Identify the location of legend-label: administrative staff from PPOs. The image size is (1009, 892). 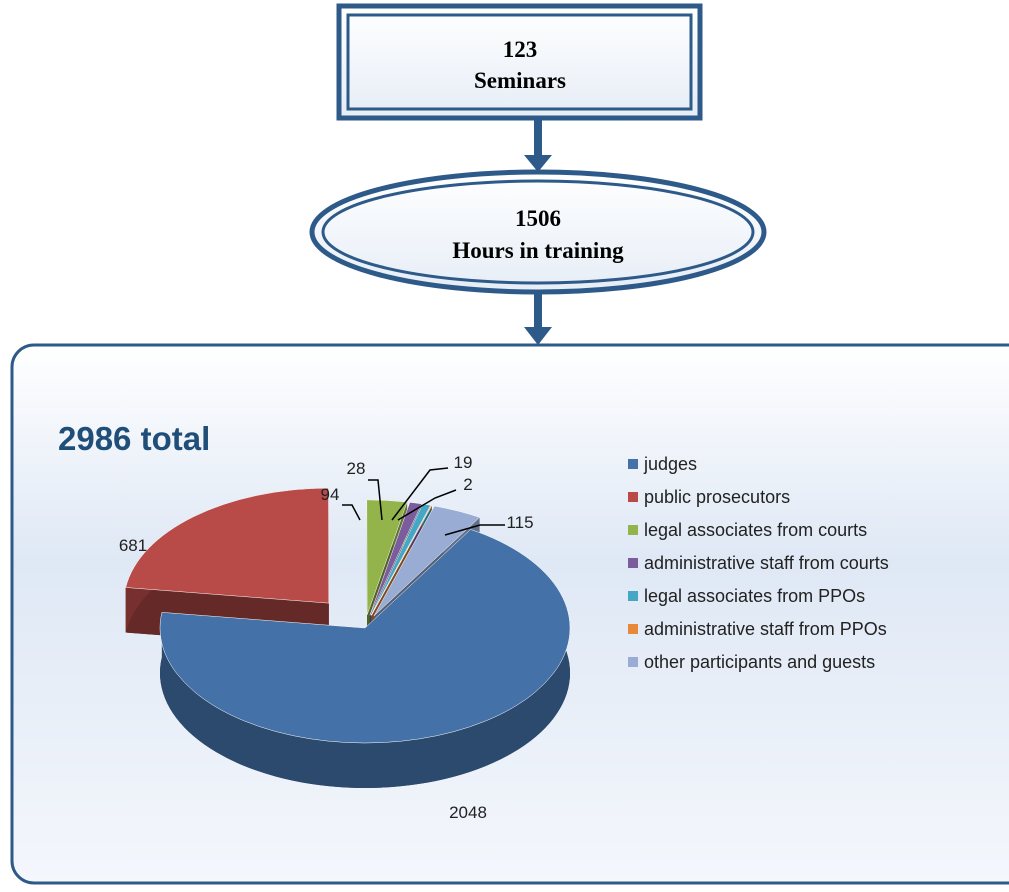
(765, 629).